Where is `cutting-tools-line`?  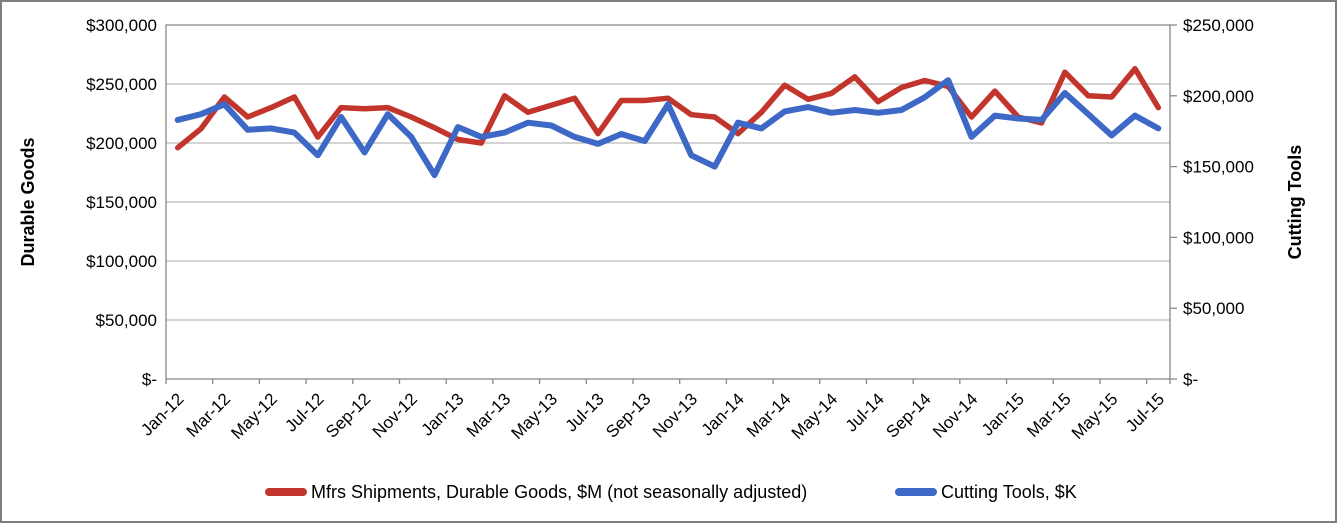 cutting-tools-line is located at coordinates (668, 128).